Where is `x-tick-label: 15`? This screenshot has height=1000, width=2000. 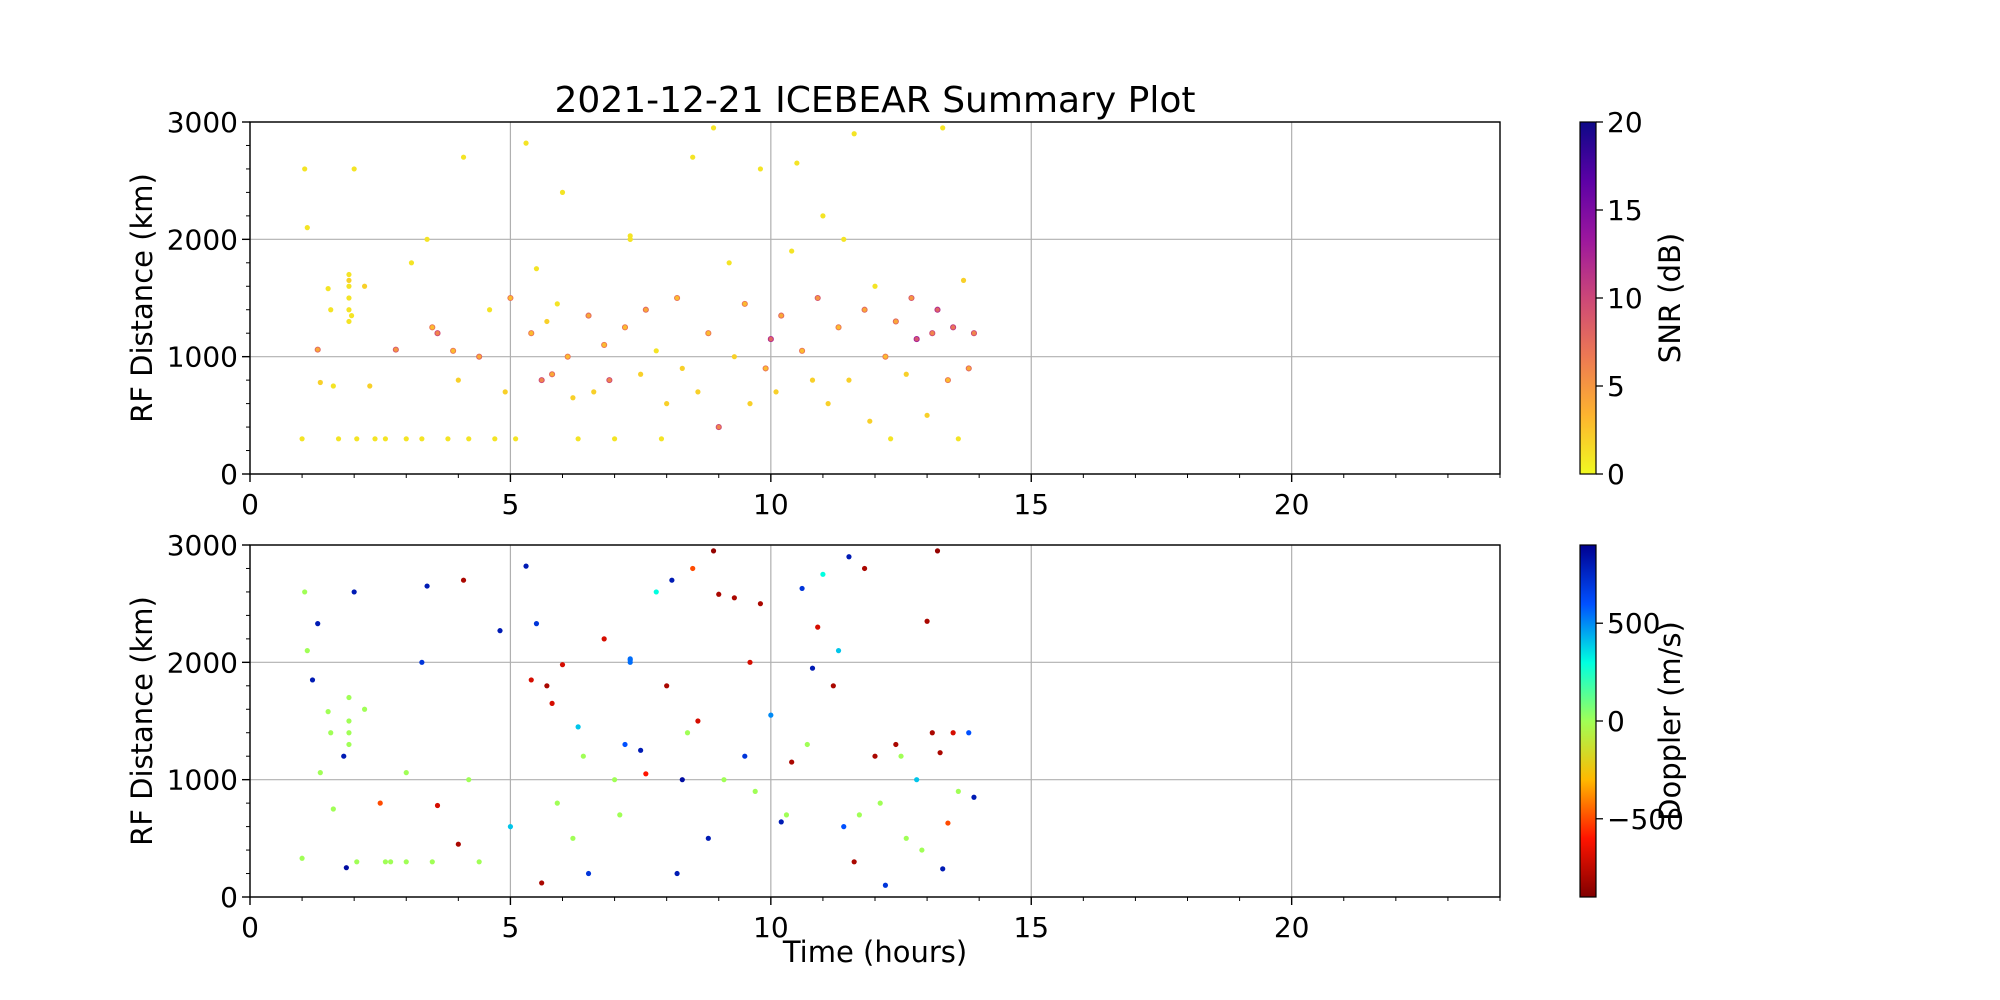
x-tick-label: 15 is located at coordinates (1031, 927).